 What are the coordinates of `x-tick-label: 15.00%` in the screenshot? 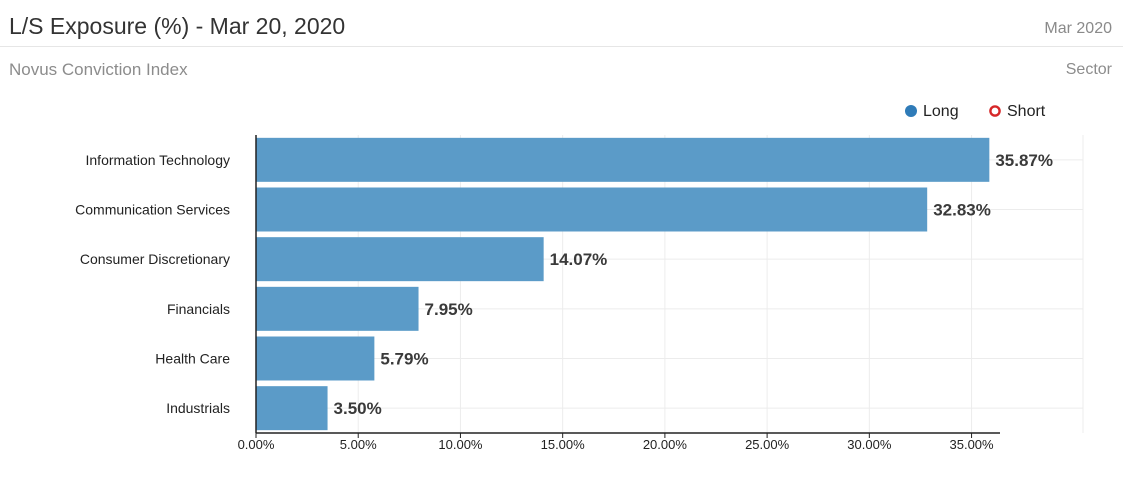 It's located at (563, 444).